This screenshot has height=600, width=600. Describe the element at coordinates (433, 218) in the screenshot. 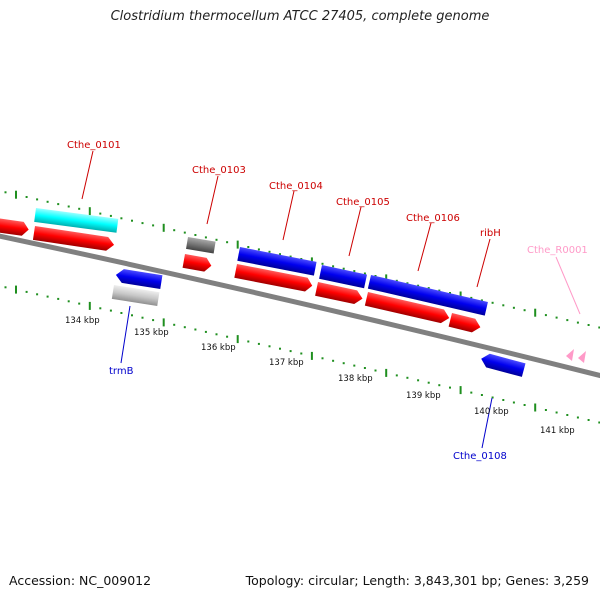

I see `label-cthe-0106: Cthe_0106` at that location.